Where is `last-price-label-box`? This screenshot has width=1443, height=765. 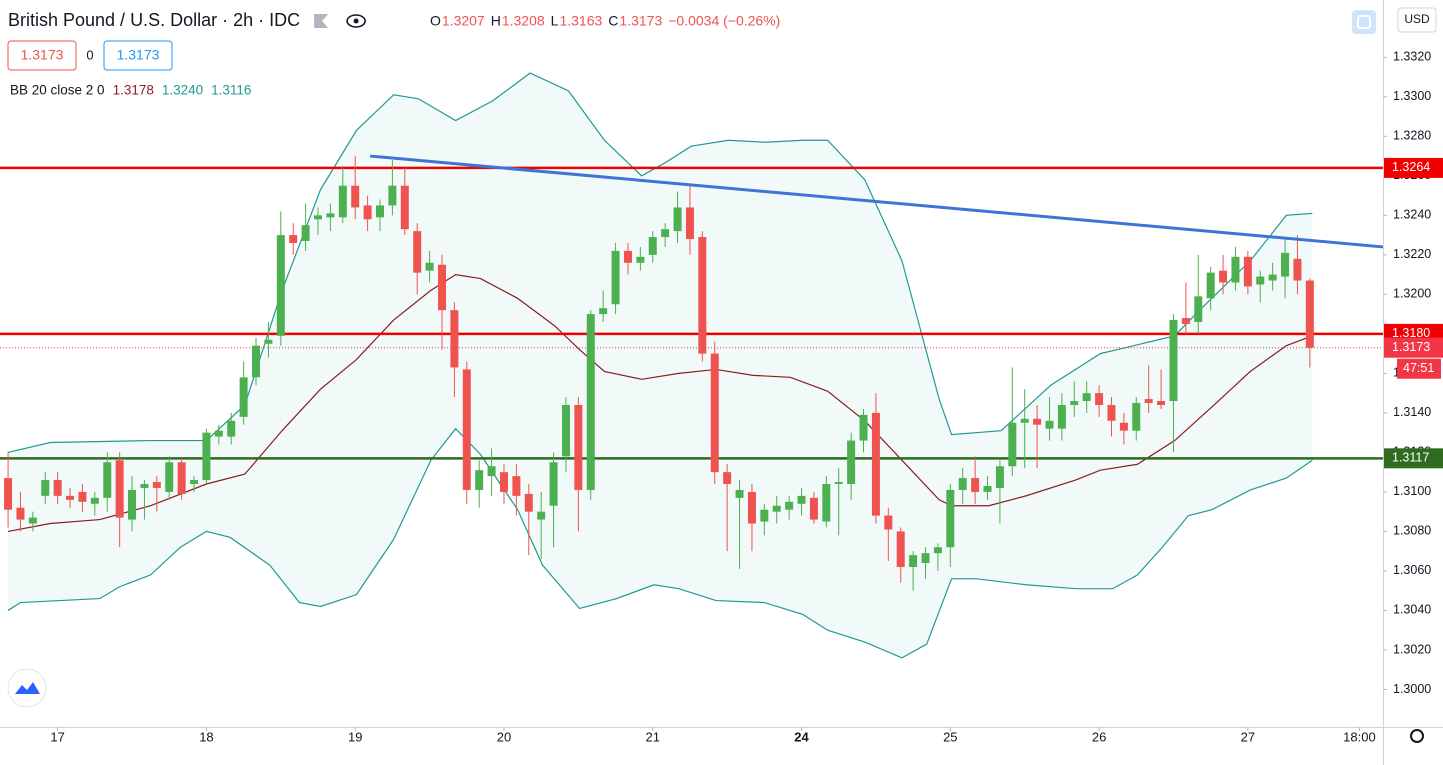
last-price-label-box is located at coordinates (1413, 347).